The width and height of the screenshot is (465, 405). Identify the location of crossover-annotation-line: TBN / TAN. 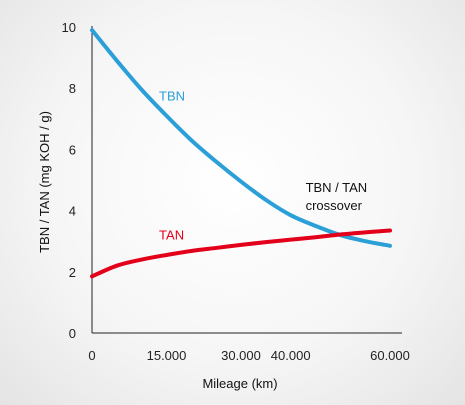
(337, 187).